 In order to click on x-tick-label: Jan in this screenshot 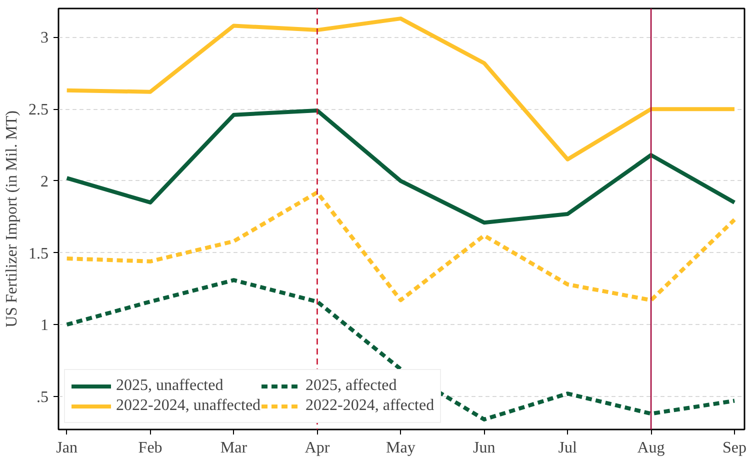, I will do `click(67, 448)`.